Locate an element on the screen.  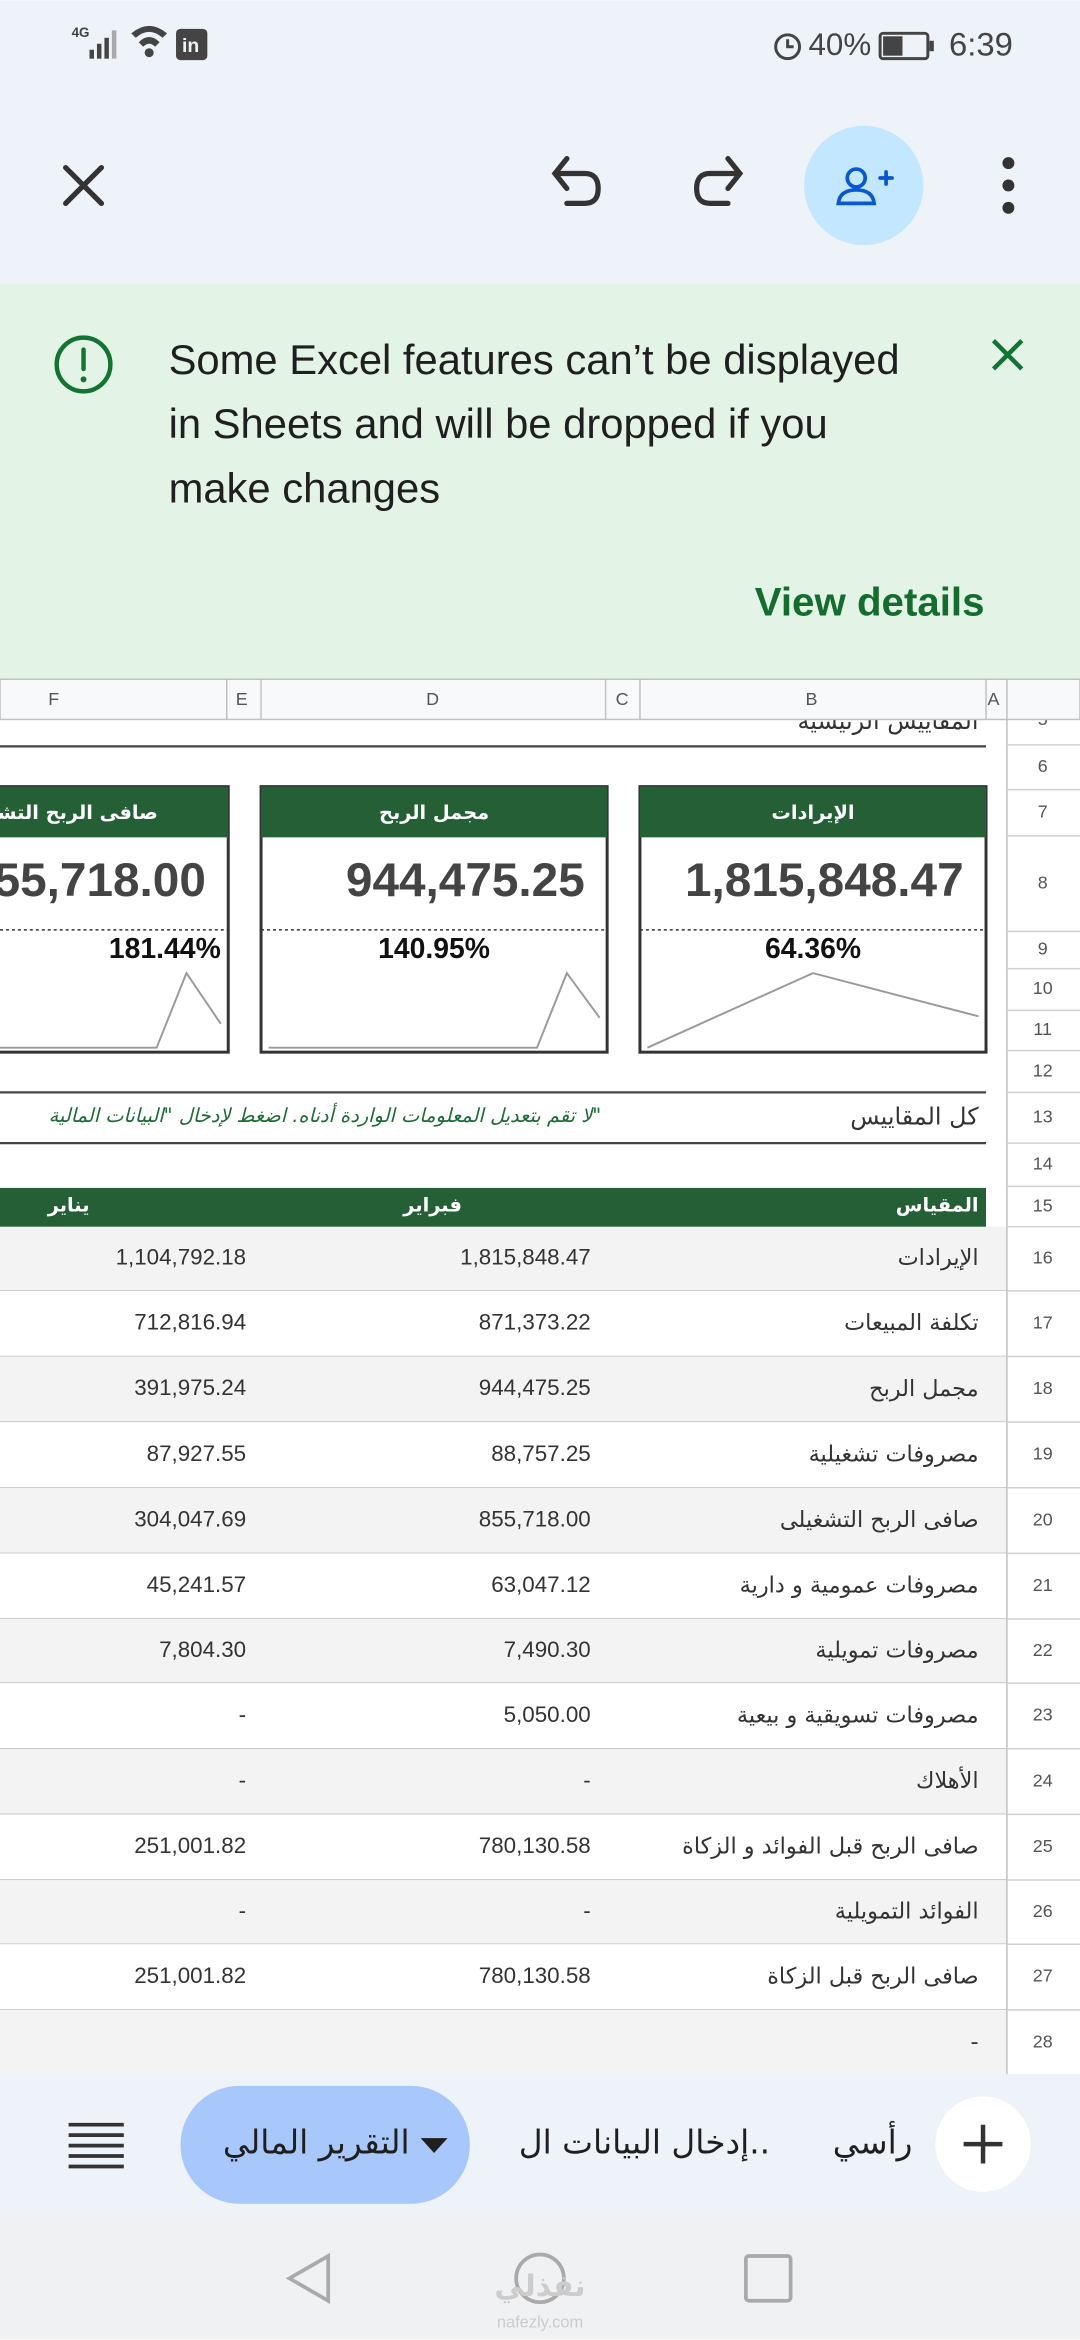
watermark: nafezly.com is located at coordinates (540, 2322).